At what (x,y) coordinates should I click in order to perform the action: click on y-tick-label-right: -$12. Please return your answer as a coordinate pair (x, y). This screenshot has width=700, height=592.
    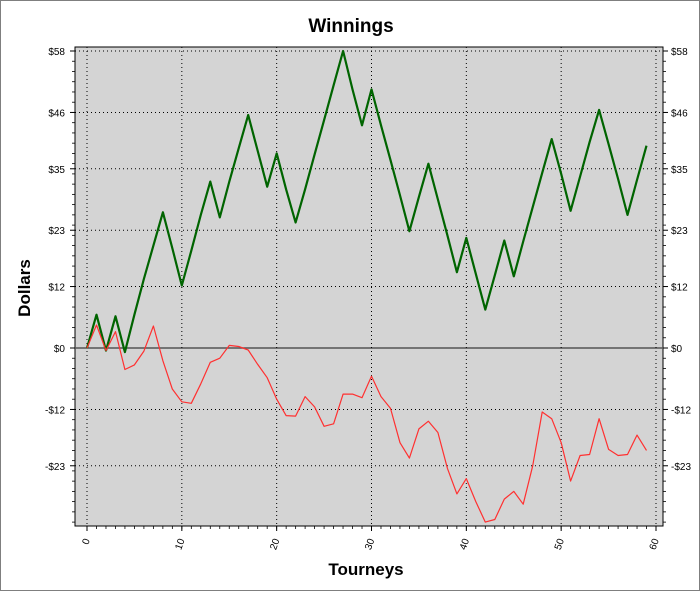
    Looking at the image, I should click on (681, 410).